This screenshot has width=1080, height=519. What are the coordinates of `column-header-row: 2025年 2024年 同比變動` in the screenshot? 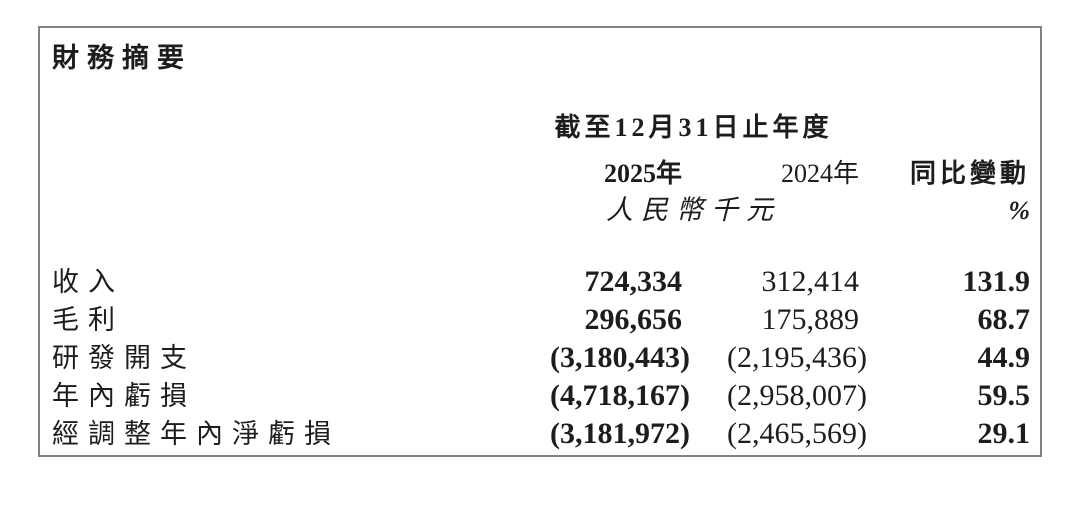 It's located at (540, 174).